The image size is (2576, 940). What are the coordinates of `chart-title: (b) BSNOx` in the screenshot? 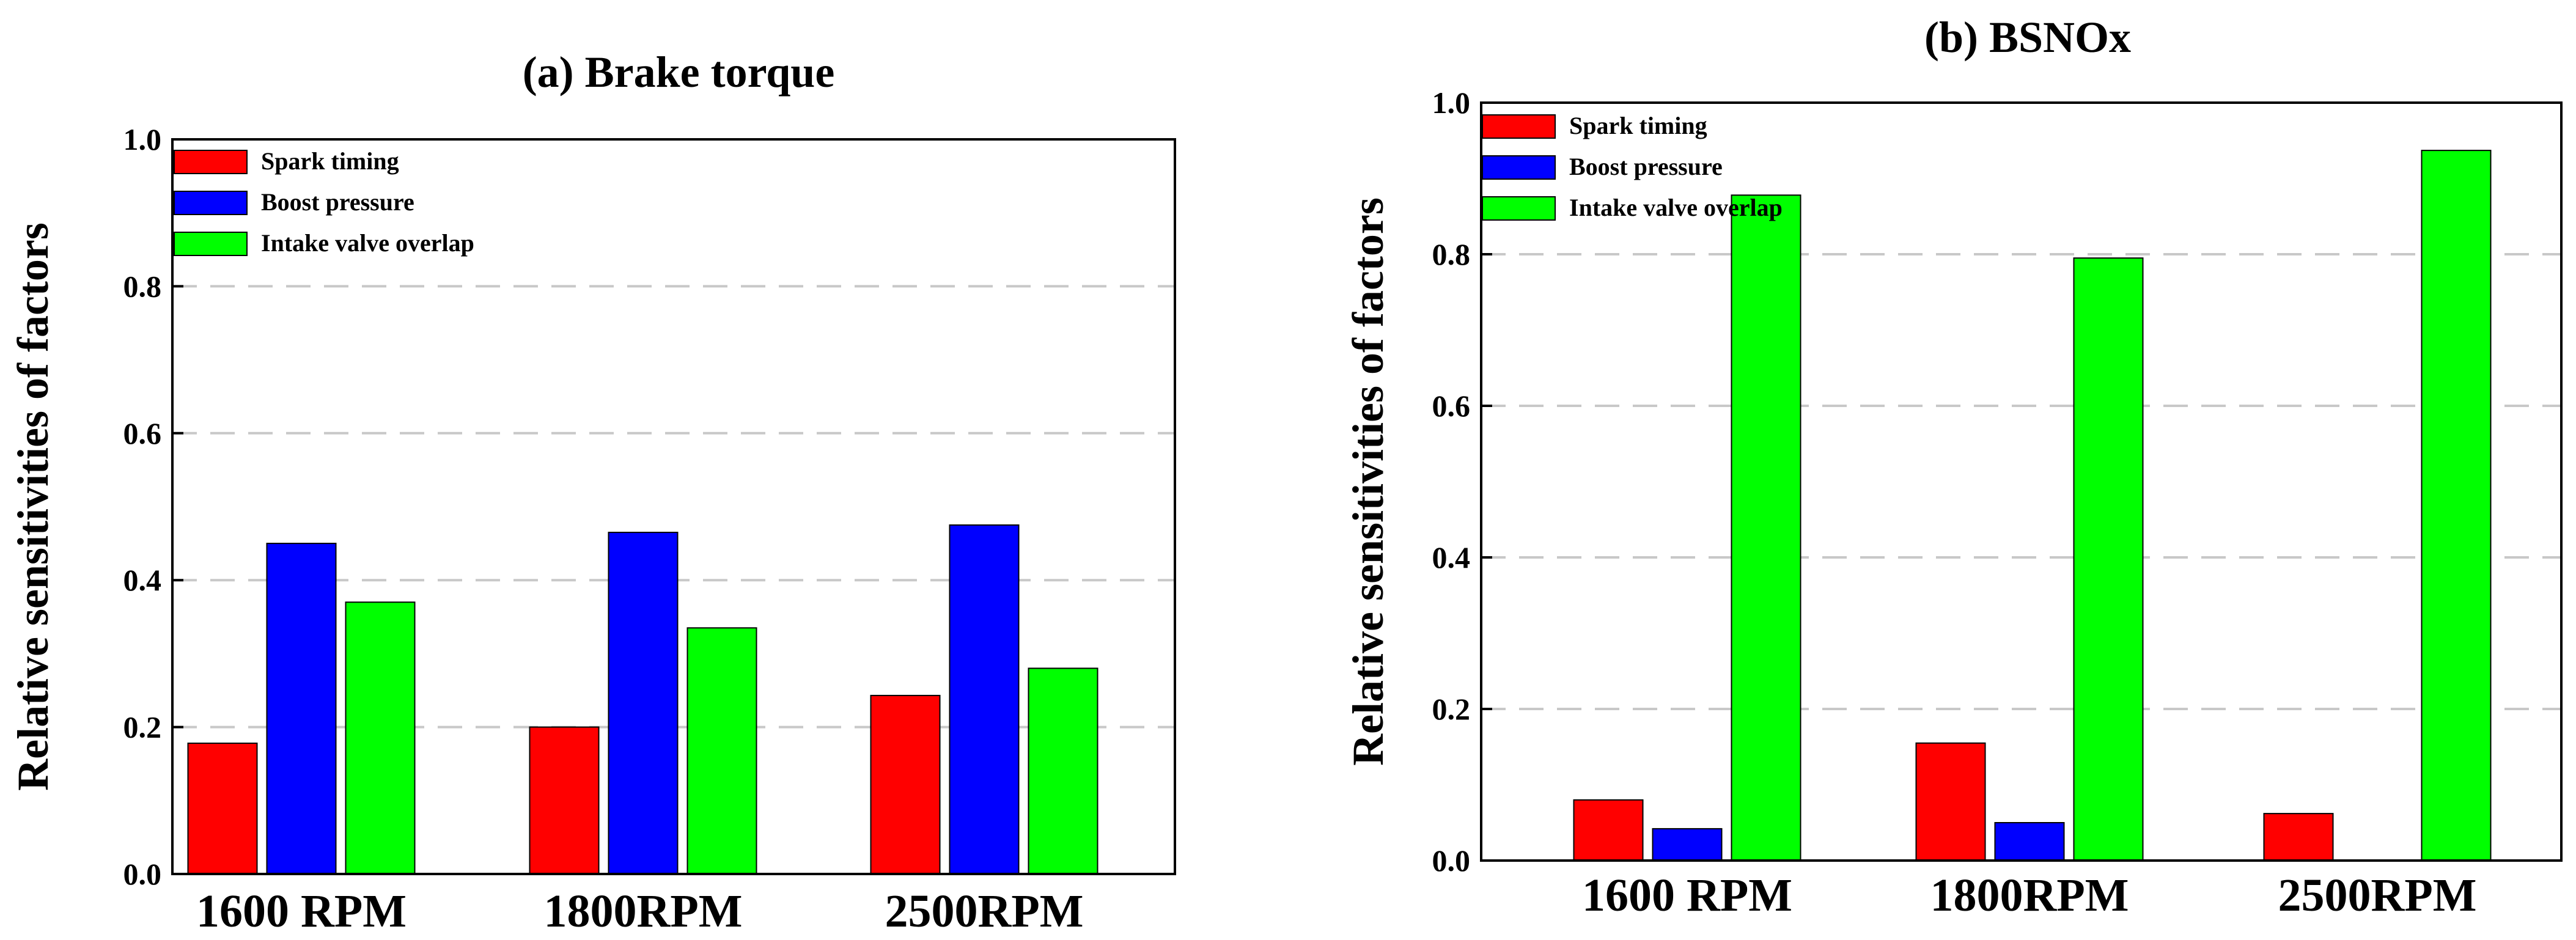 It's located at (2027, 37).